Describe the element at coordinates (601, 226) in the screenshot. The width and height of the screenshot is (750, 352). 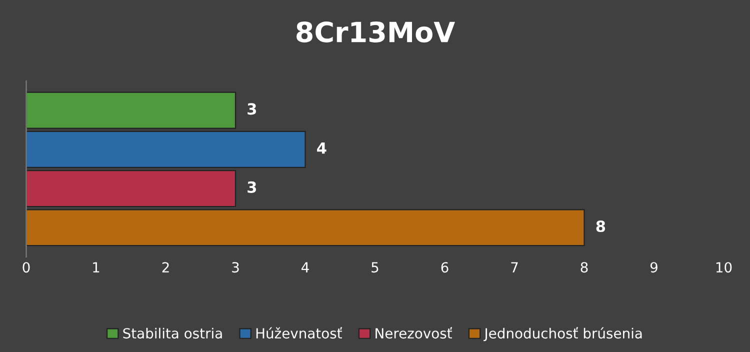
I see `data-label: 8` at that location.